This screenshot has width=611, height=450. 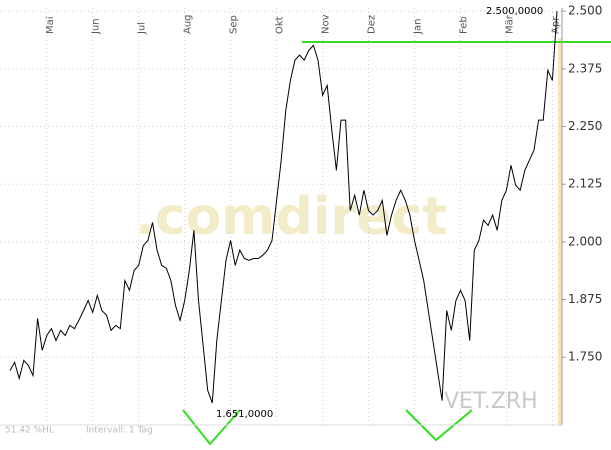 What do you see at coordinates (560, 232) in the screenshot?
I see `range-bar` at bounding box center [560, 232].